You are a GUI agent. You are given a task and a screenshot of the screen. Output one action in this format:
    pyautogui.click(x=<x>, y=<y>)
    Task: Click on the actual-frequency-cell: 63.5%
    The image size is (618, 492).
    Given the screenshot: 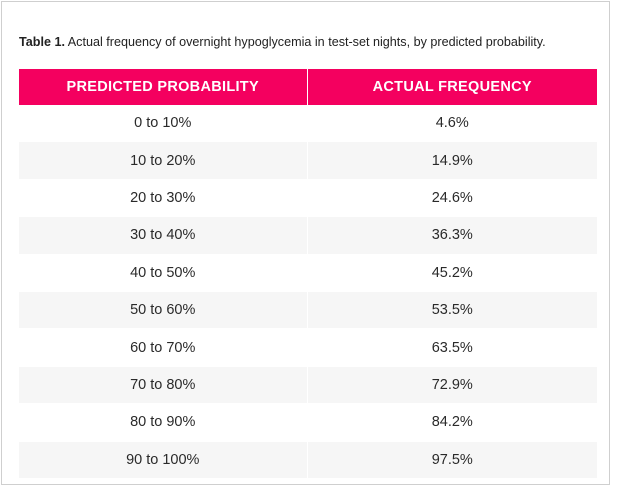 What is the action you would take?
    pyautogui.click(x=452, y=347)
    